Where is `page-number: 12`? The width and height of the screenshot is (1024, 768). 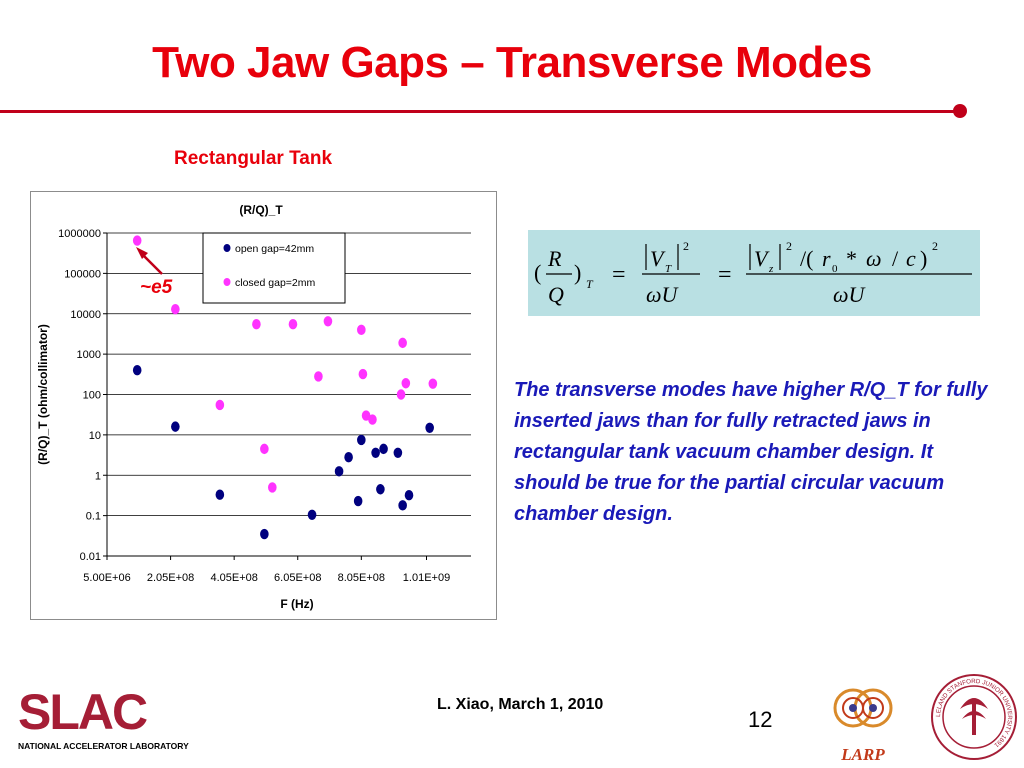
page-number: 12 is located at coordinates (760, 719).